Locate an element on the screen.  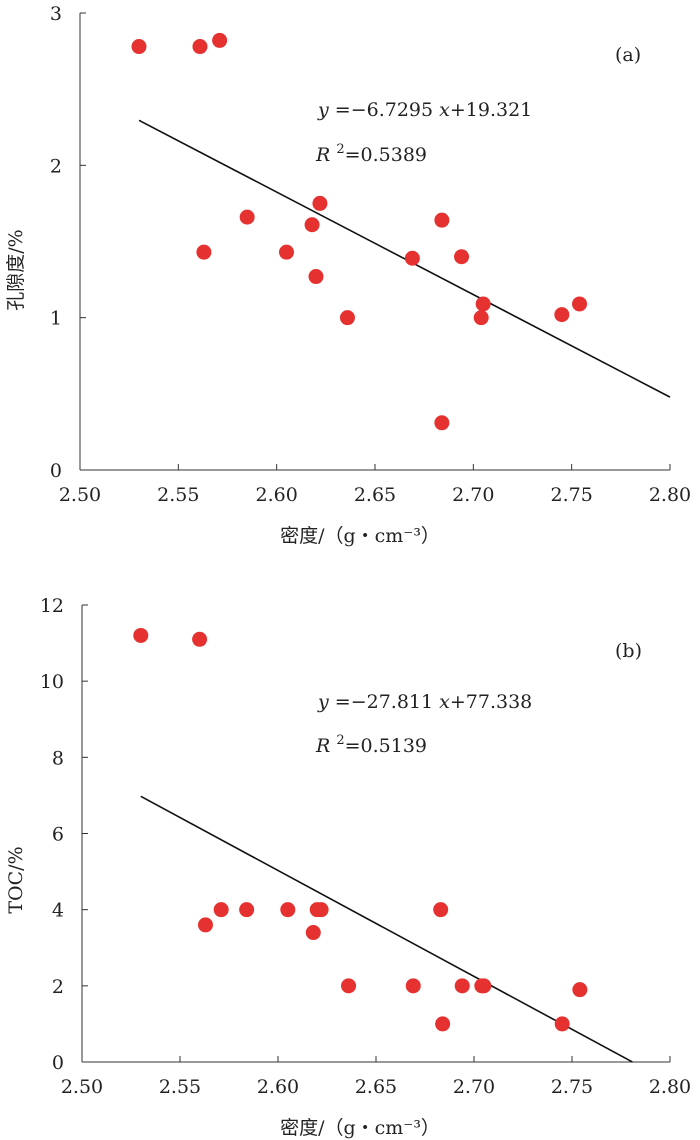
panel-a-equation: y =−6.7295 x+19.321 is located at coordinates (424, 110).